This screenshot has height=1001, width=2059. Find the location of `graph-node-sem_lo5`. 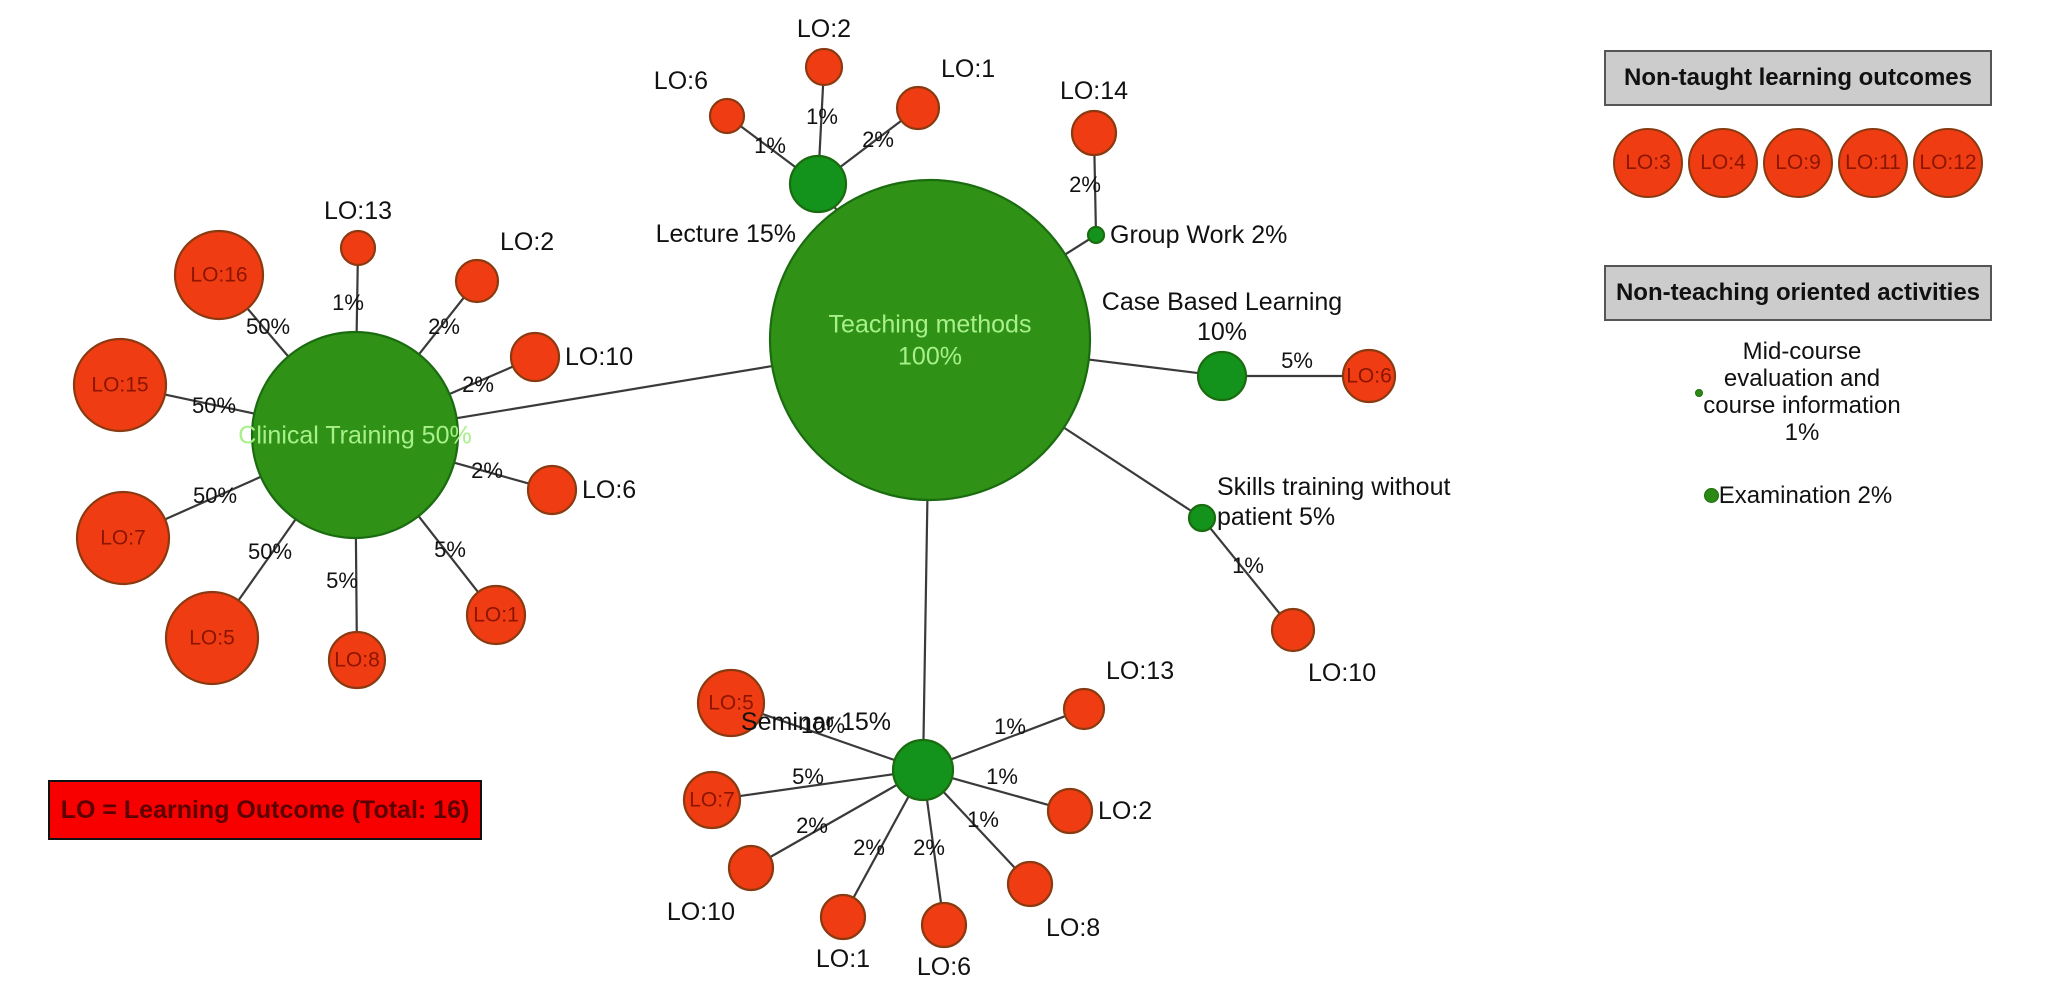

graph-node-sem_lo5 is located at coordinates (731, 703).